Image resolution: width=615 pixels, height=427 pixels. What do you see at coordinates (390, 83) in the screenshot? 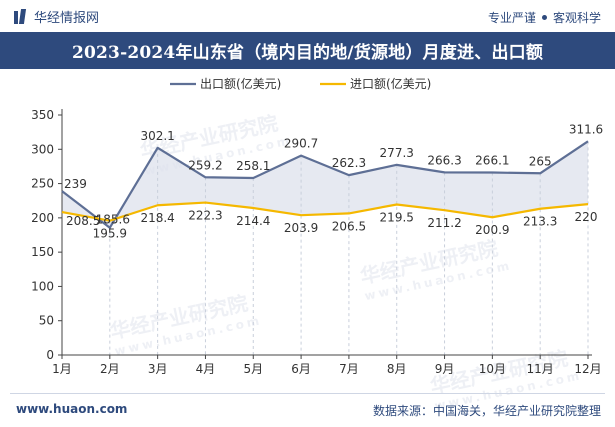
I see `legend-import-label: 进口额(亿美元)` at bounding box center [390, 83].